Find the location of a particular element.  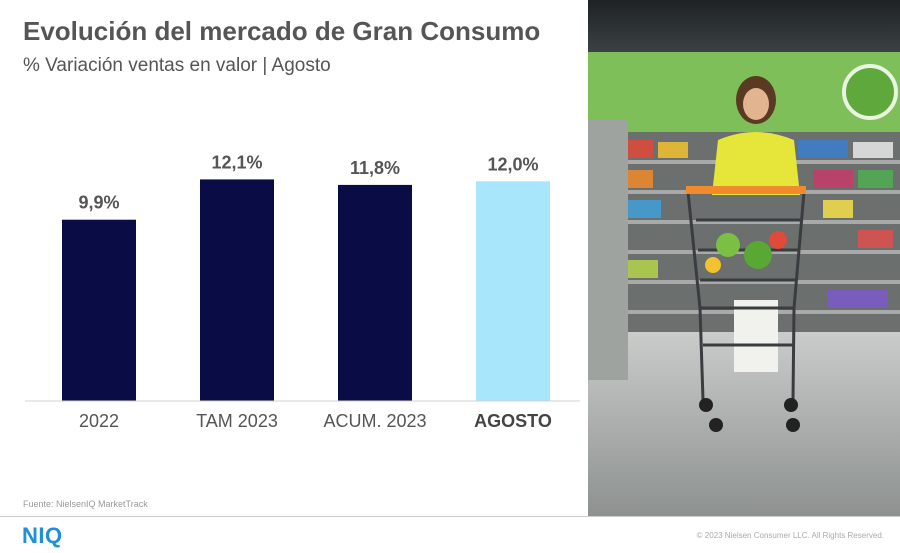

category-label-3: AGOSTO is located at coordinates (513, 421).